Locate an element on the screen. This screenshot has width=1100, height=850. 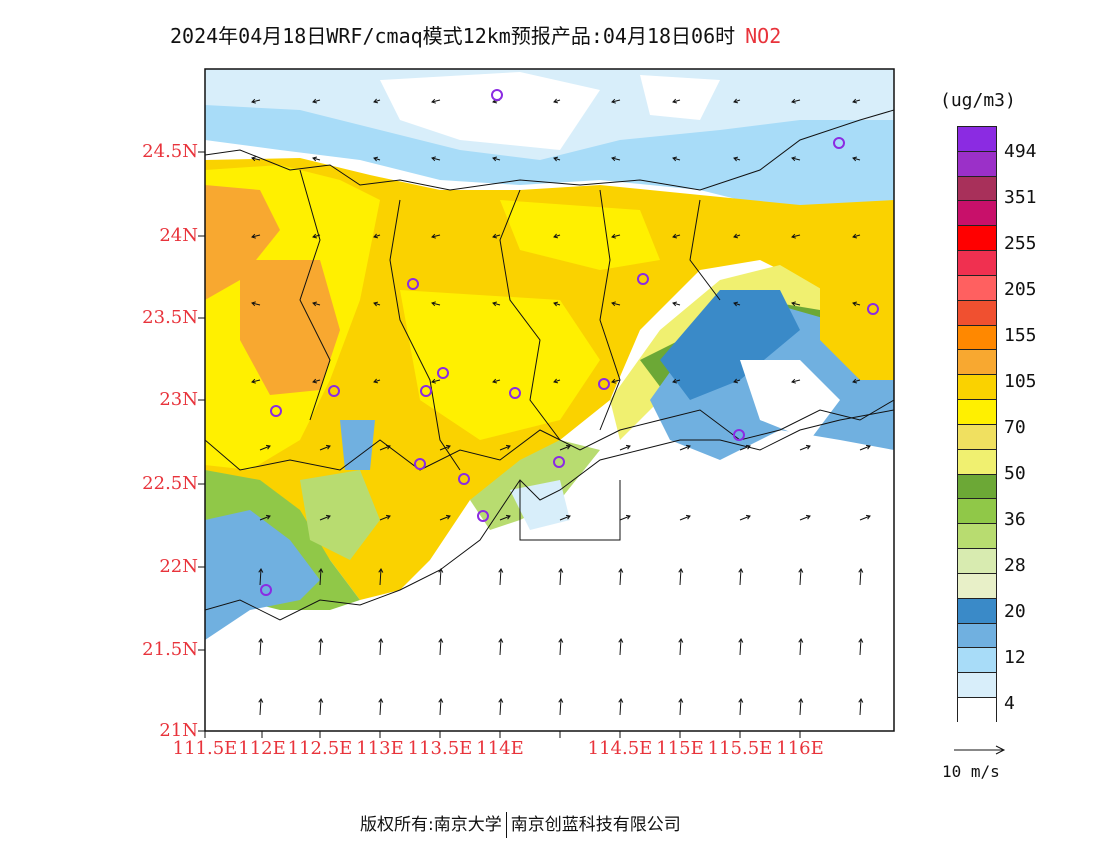
lat-label: 23N is located at coordinates (178, 399).